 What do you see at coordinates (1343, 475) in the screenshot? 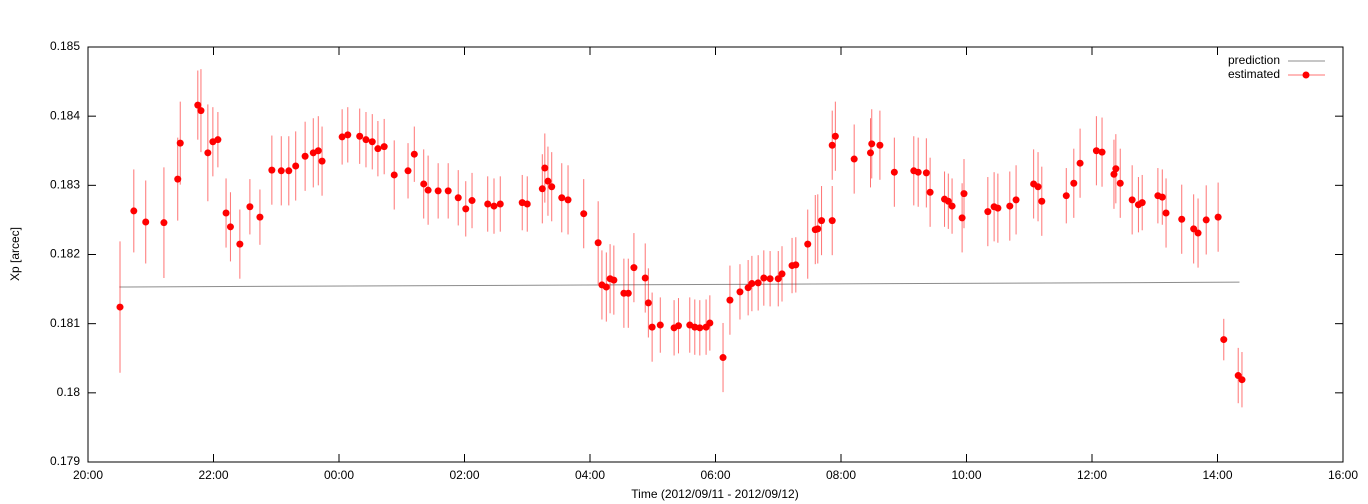
I see `x-tick-label: 16:00` at bounding box center [1343, 475].